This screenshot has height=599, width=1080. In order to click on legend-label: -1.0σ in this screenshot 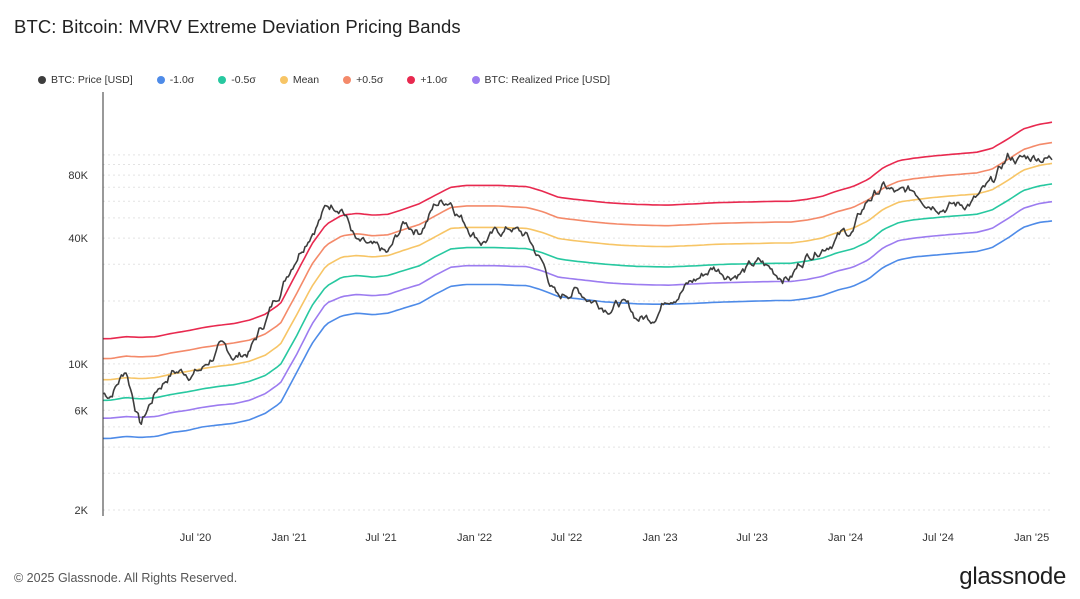, I will do `click(182, 80)`.